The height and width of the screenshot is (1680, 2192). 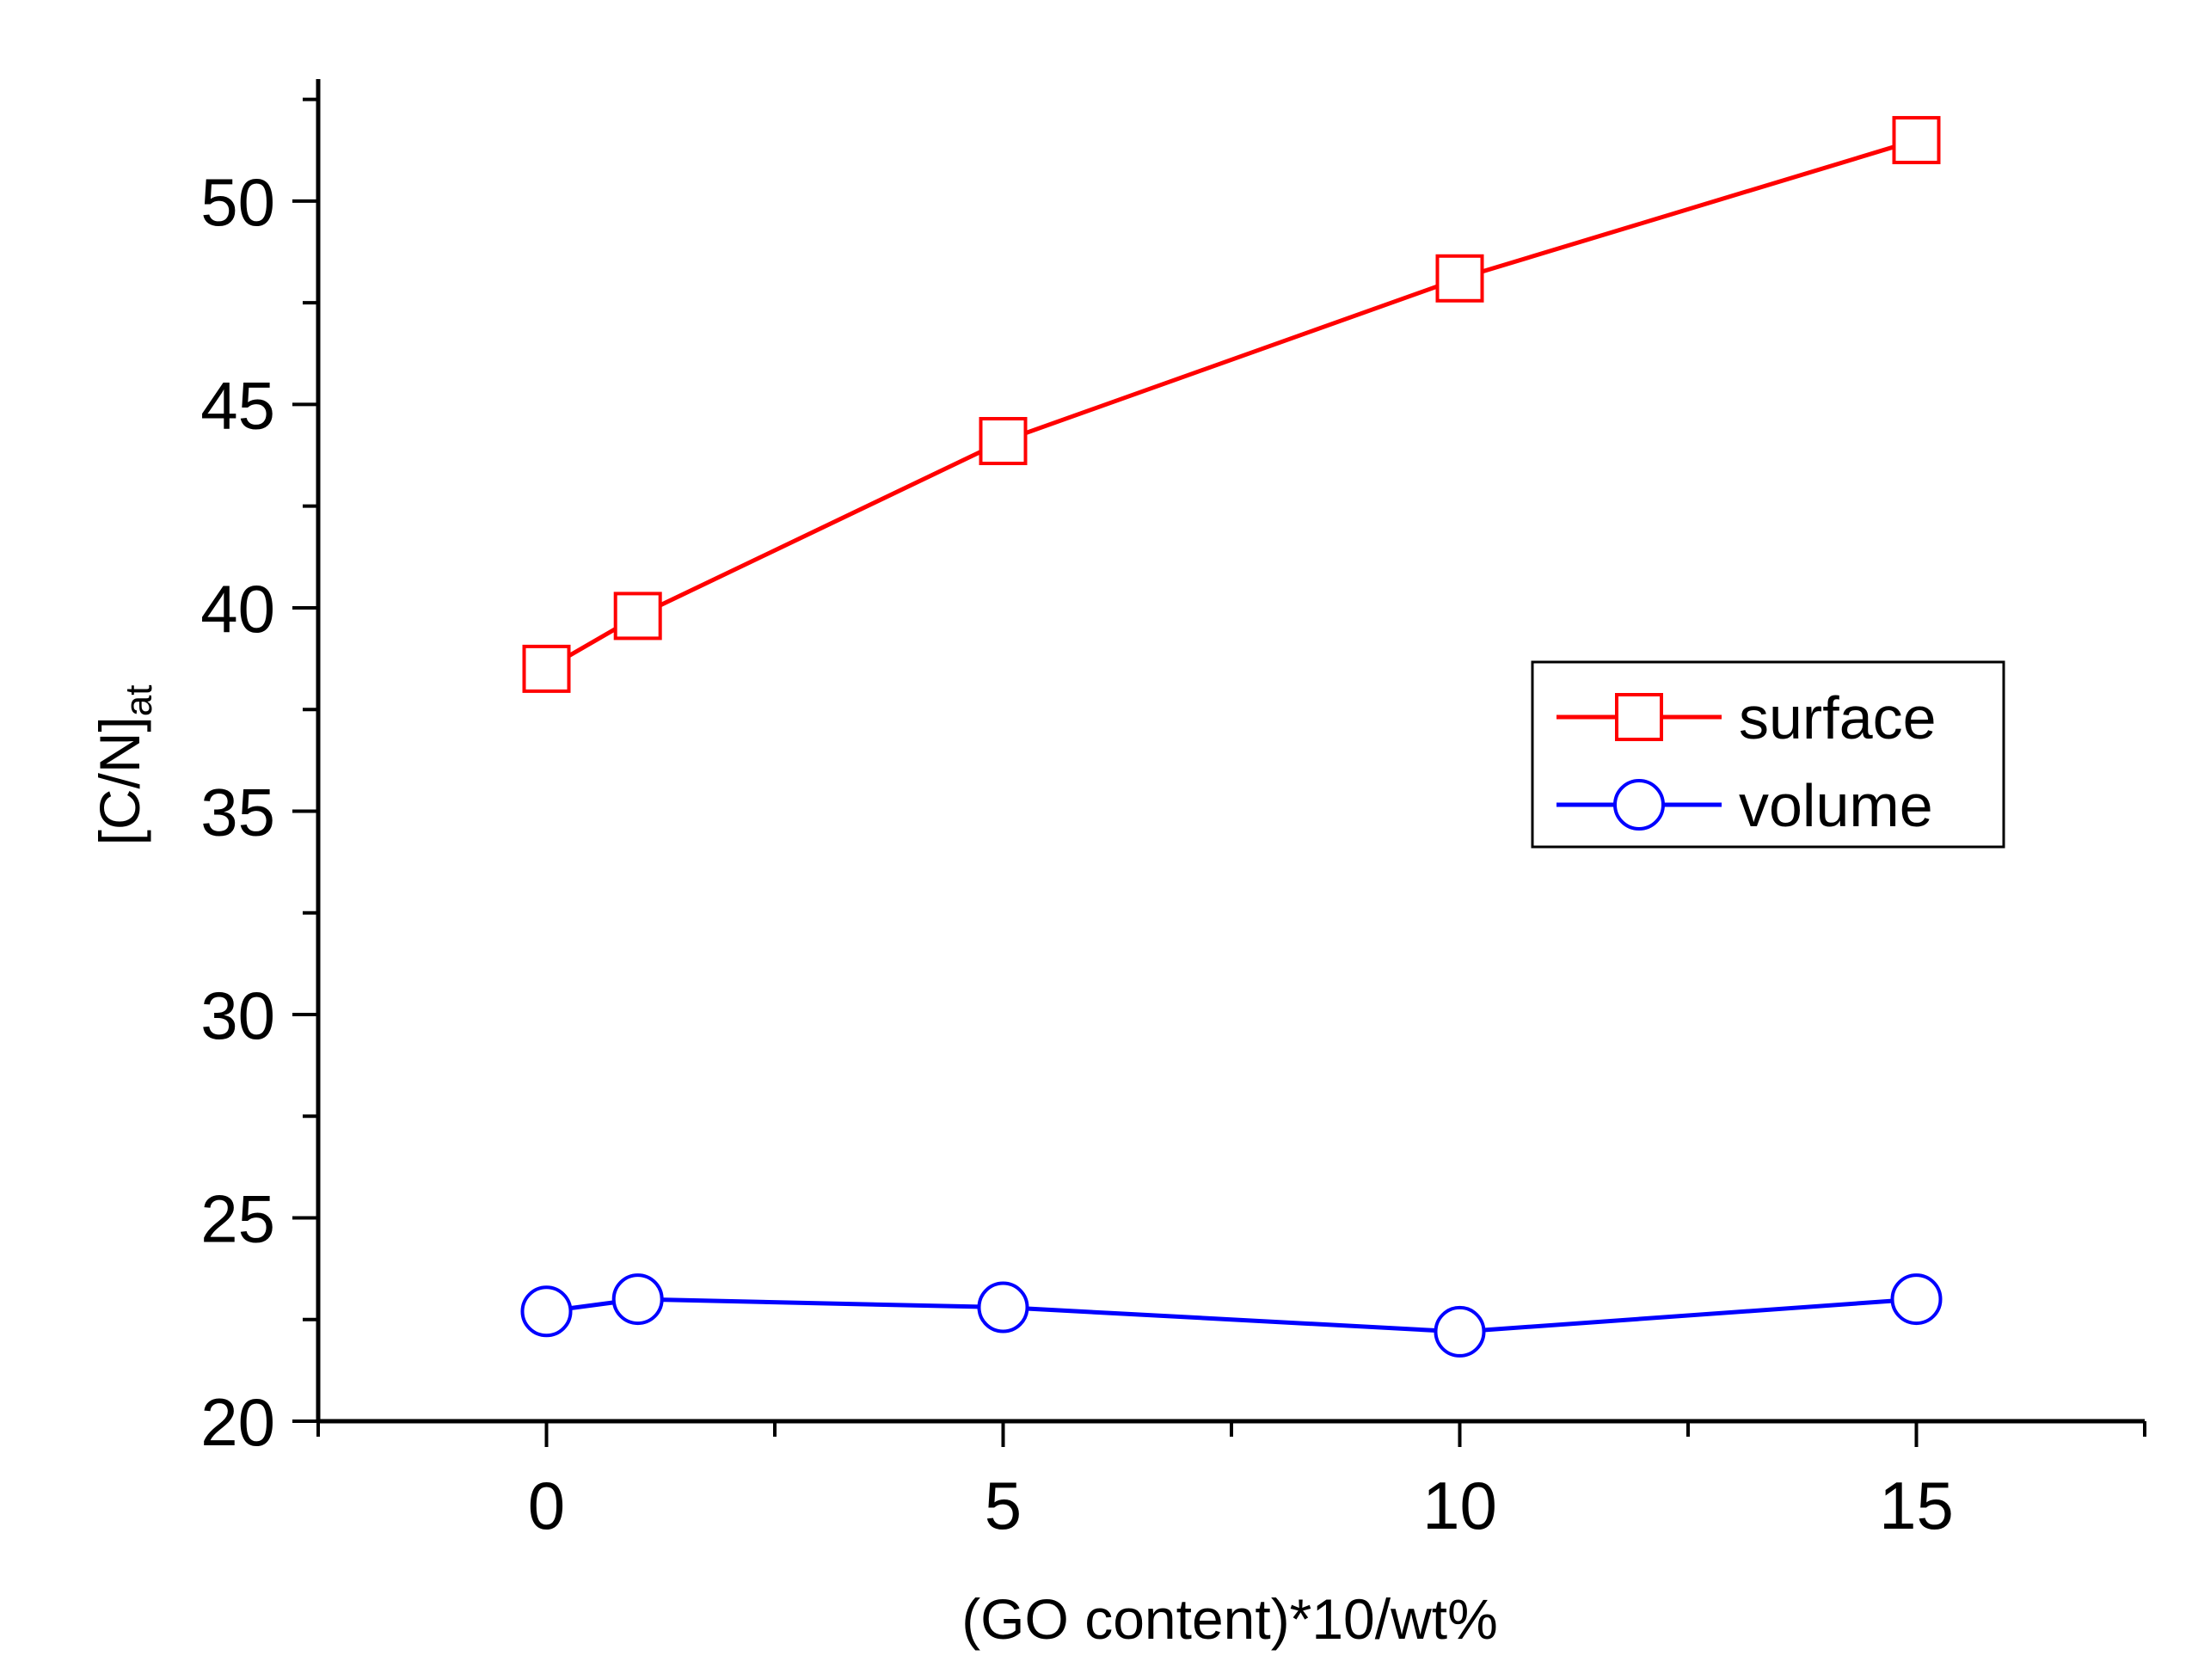 I want to click on x-tick-label: 0, so click(x=546, y=1506).